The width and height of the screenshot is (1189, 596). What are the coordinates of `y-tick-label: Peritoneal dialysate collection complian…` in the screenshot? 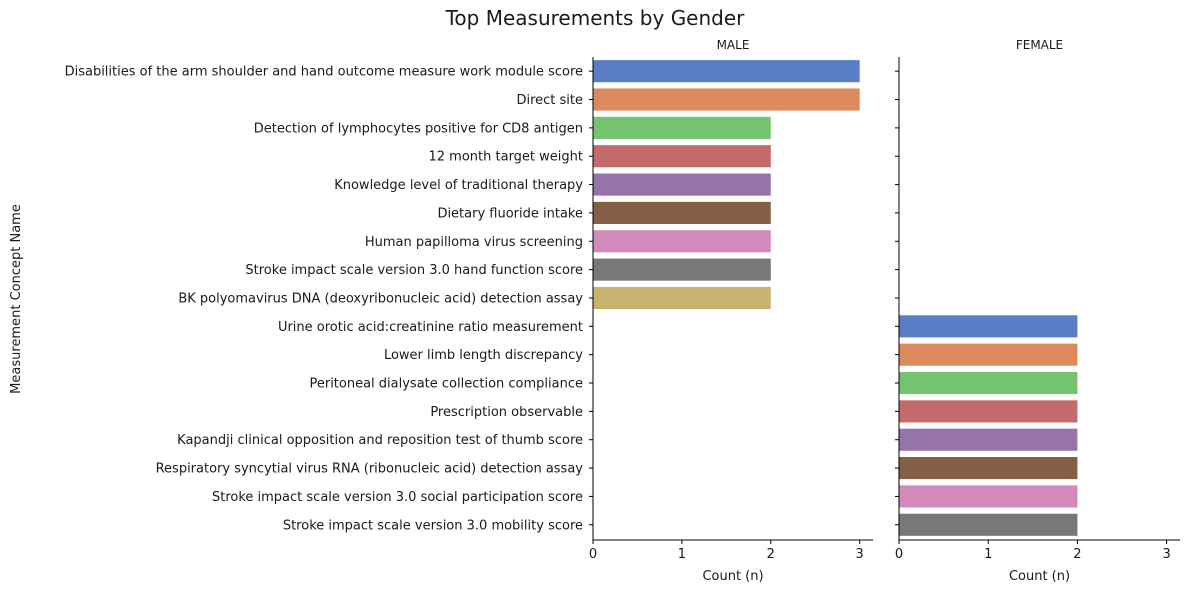 It's located at (446, 384).